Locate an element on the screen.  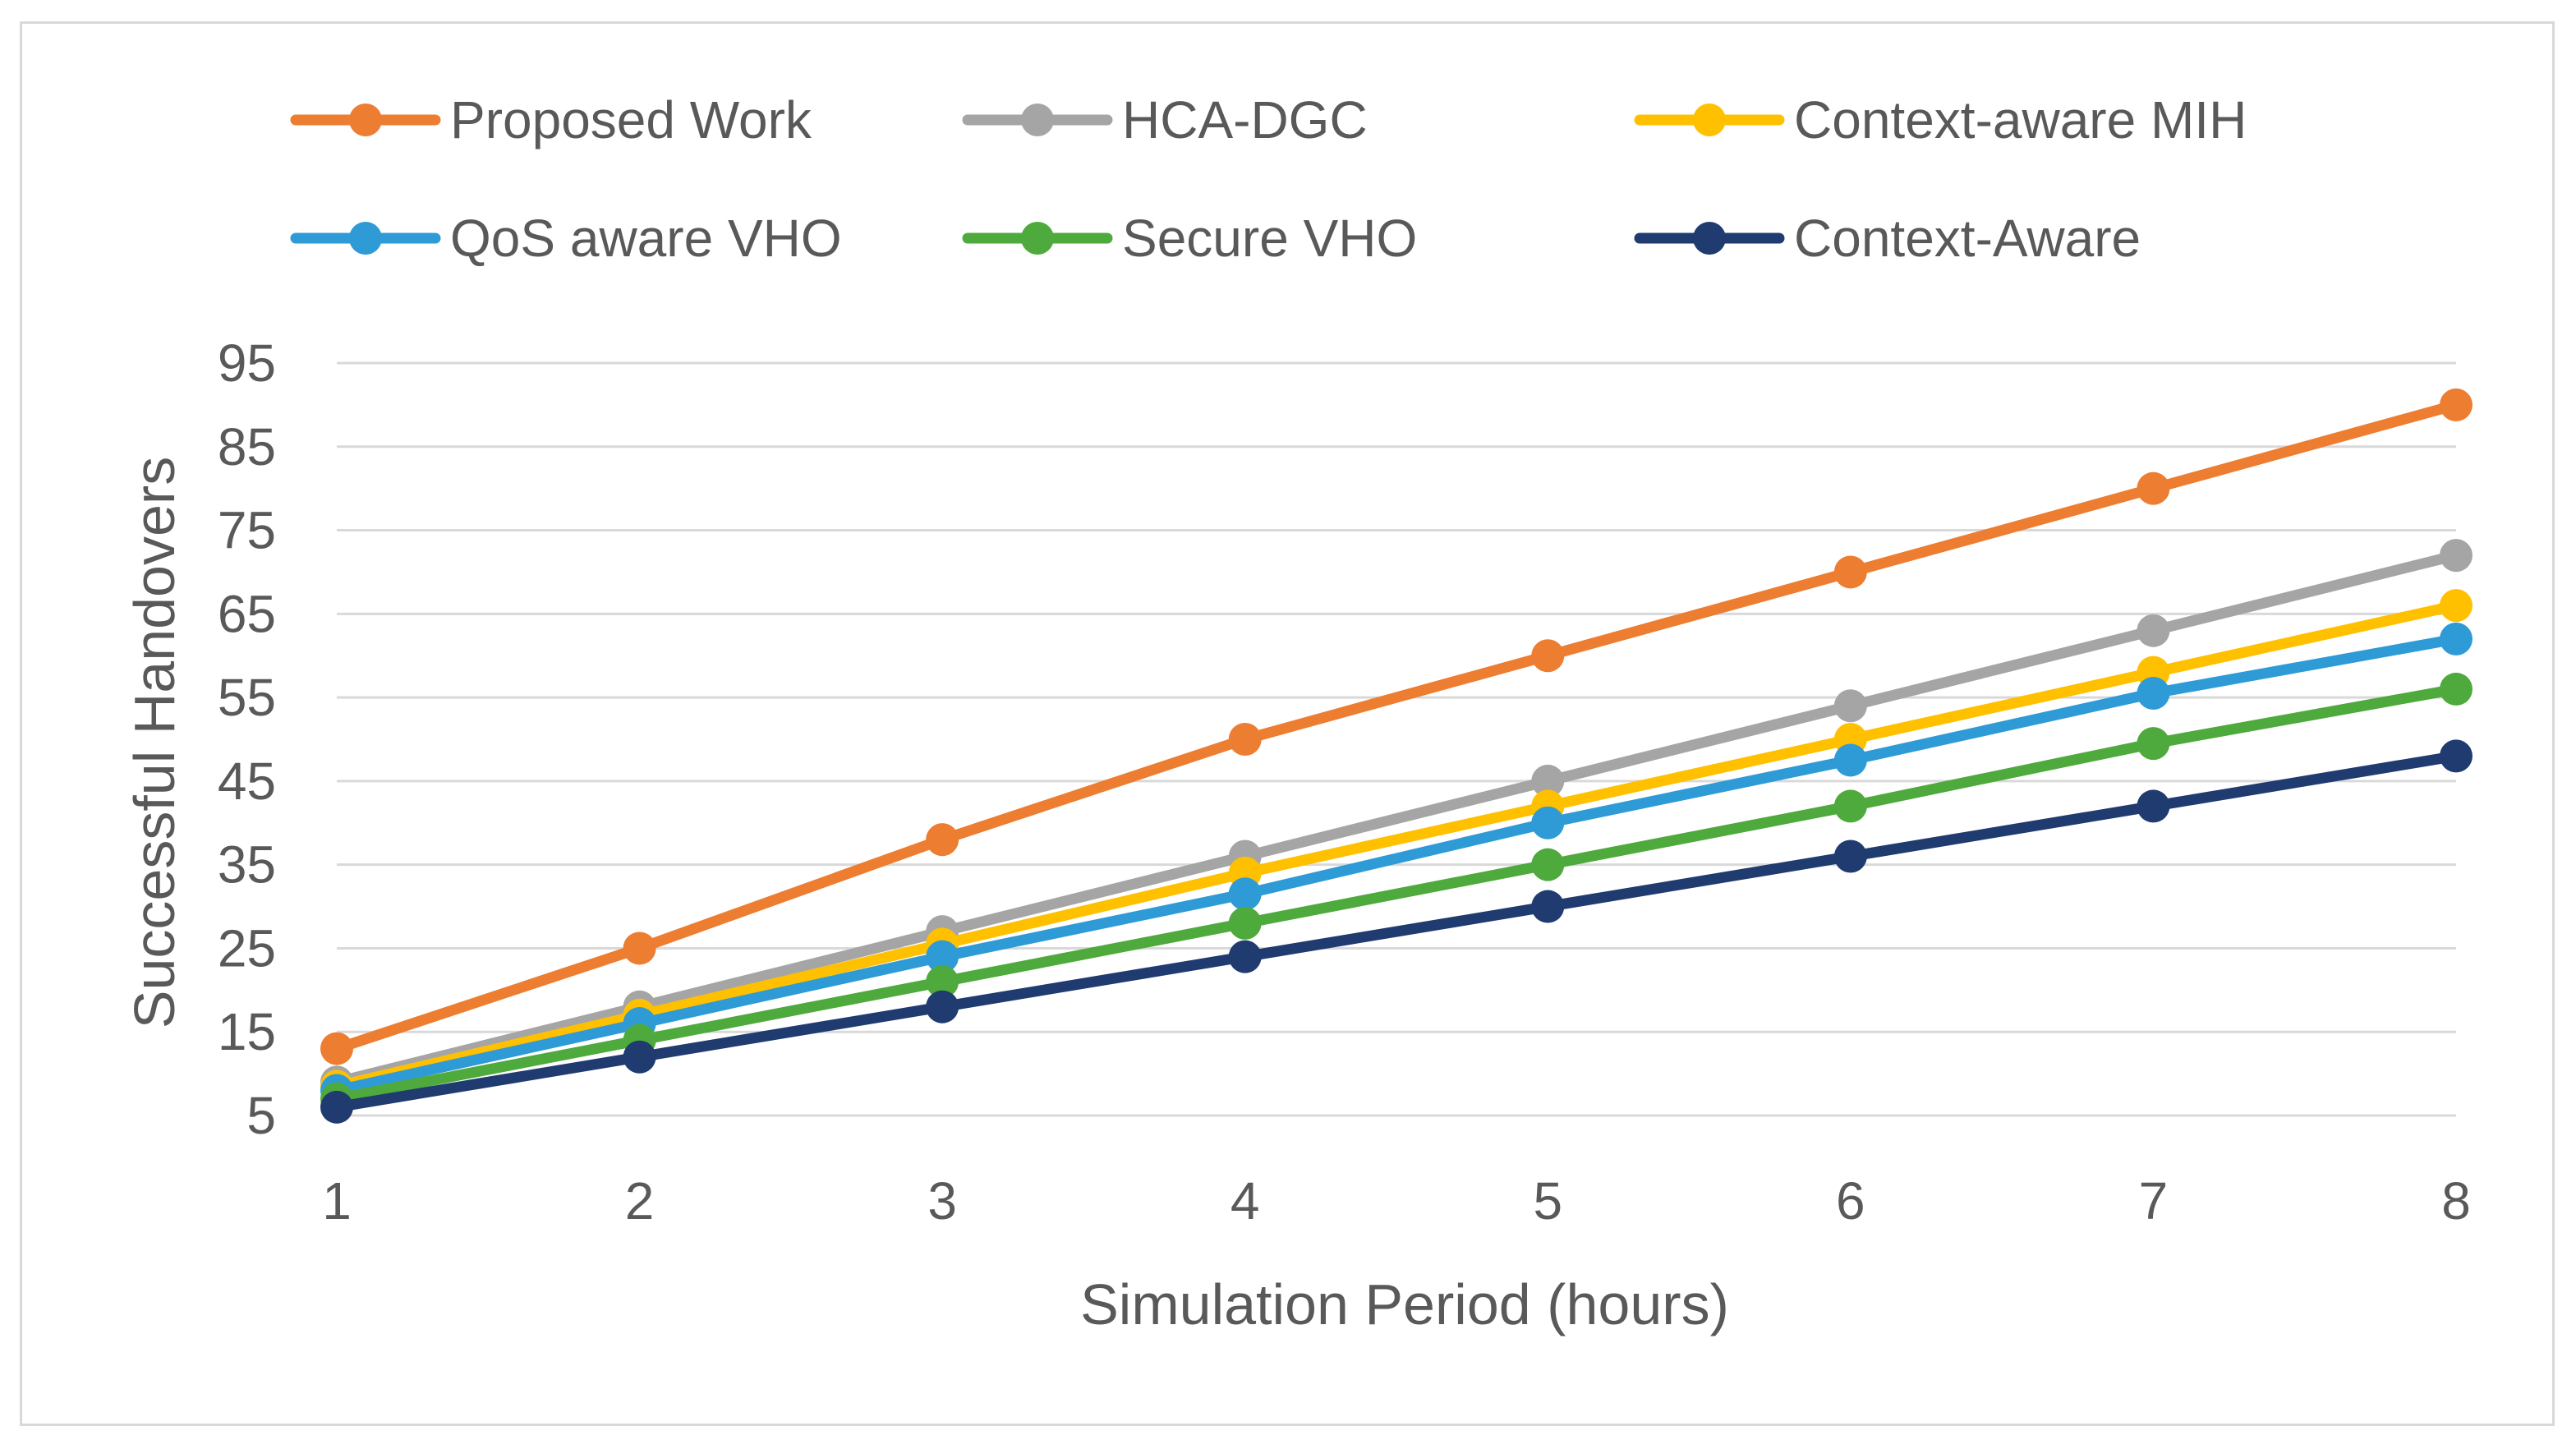
x-tick-label: 6 is located at coordinates (1851, 1200).